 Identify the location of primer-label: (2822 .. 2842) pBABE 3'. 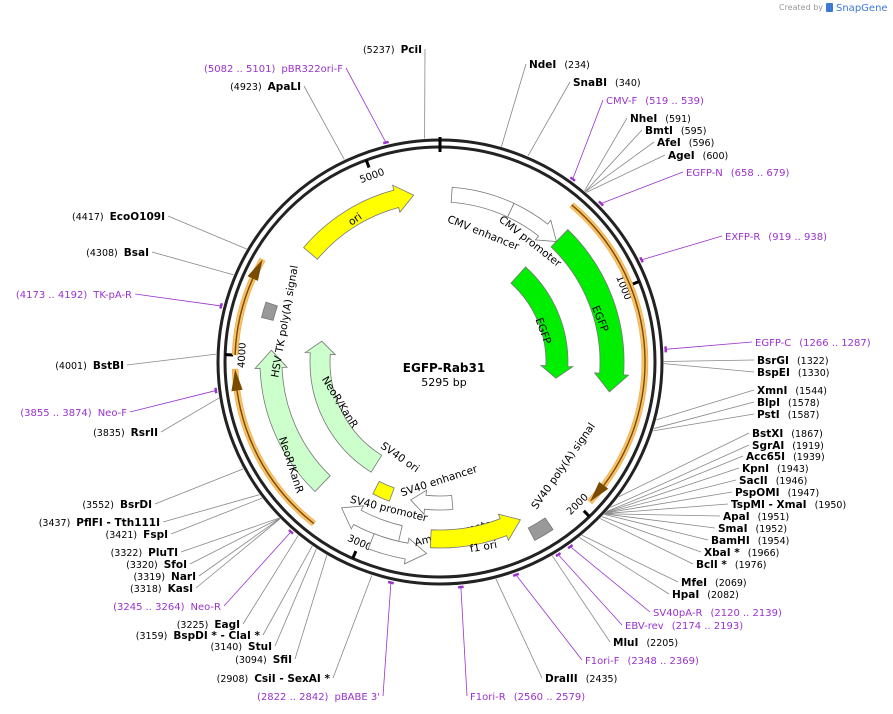
(318, 697).